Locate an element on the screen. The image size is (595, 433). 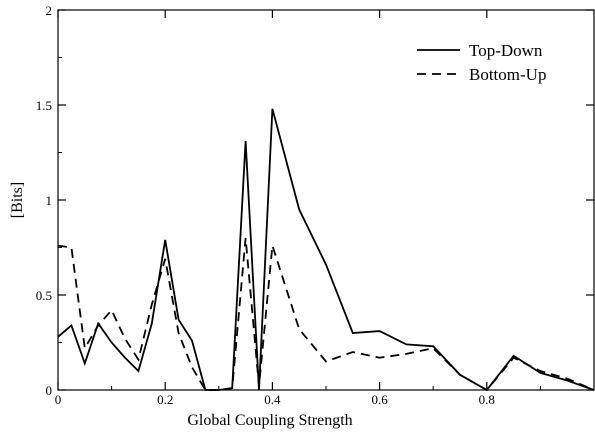
y-tick-label: 0 is located at coordinates (49, 390).